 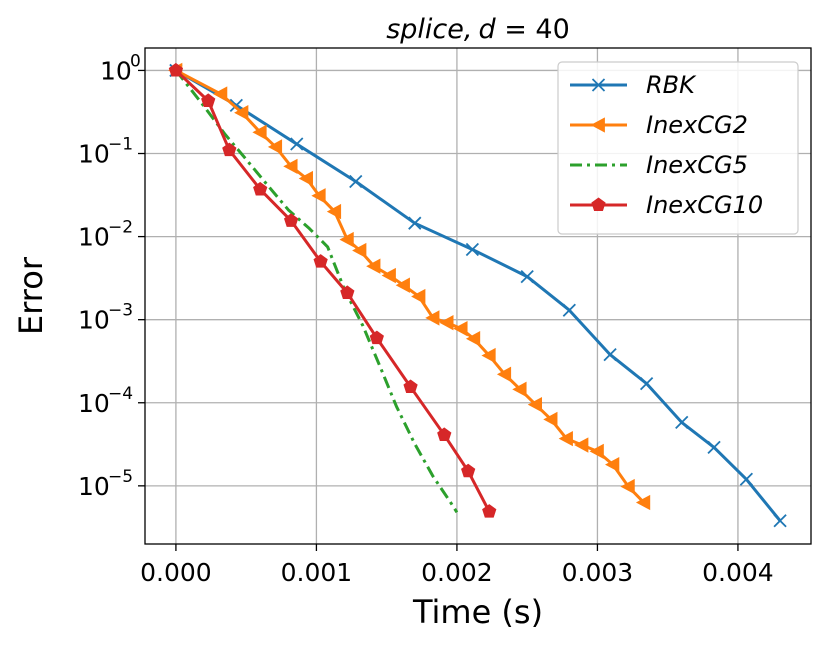 I want to click on x-axis-ticks: 0.000 0.001 0.002 0.003 0.004, so click(x=457, y=565).